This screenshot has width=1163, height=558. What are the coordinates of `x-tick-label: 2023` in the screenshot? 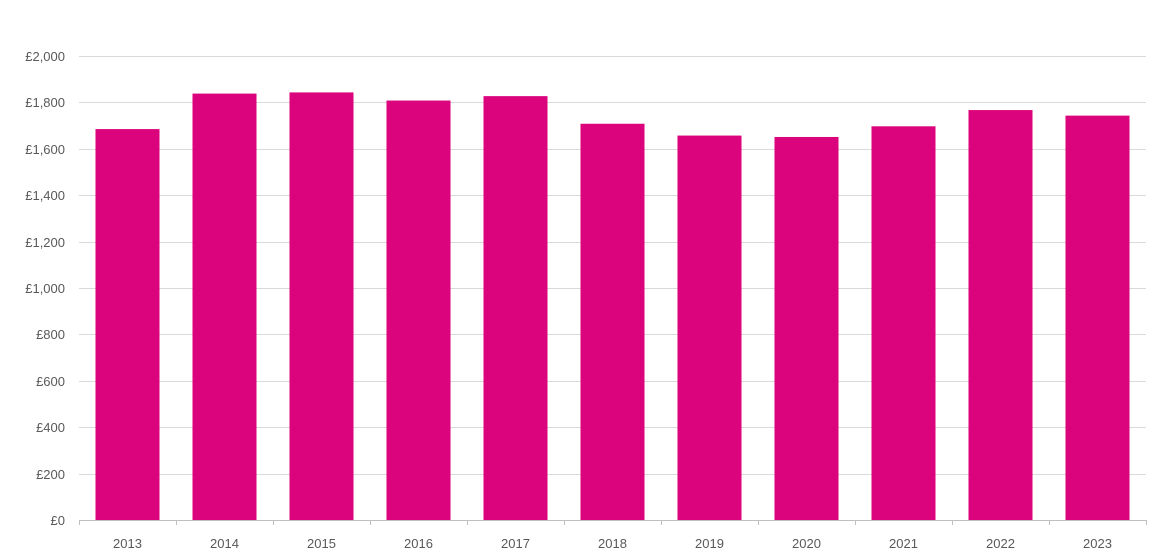 It's located at (1097, 543).